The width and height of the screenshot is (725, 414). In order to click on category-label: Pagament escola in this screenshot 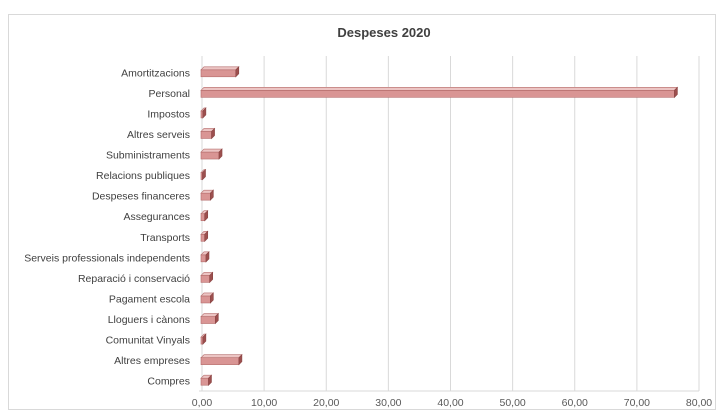, I will do `click(149, 299)`.